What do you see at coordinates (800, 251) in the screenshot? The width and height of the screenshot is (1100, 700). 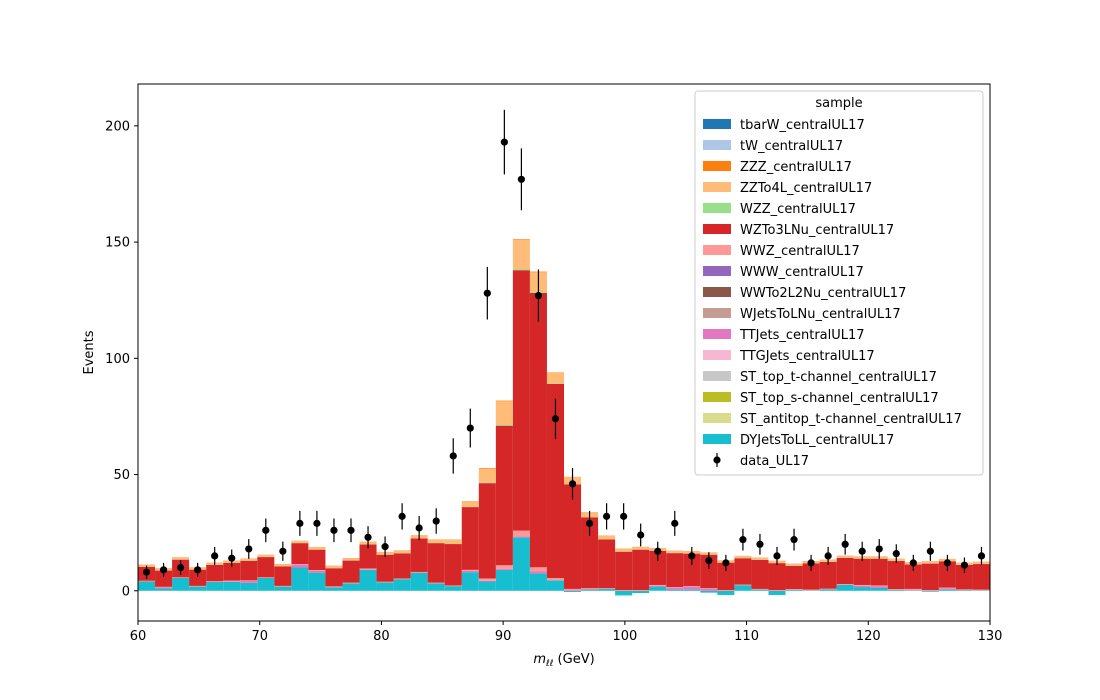 I see `legend-label-WWZ_centralUL17: WWZ_centralUL17` at bounding box center [800, 251].